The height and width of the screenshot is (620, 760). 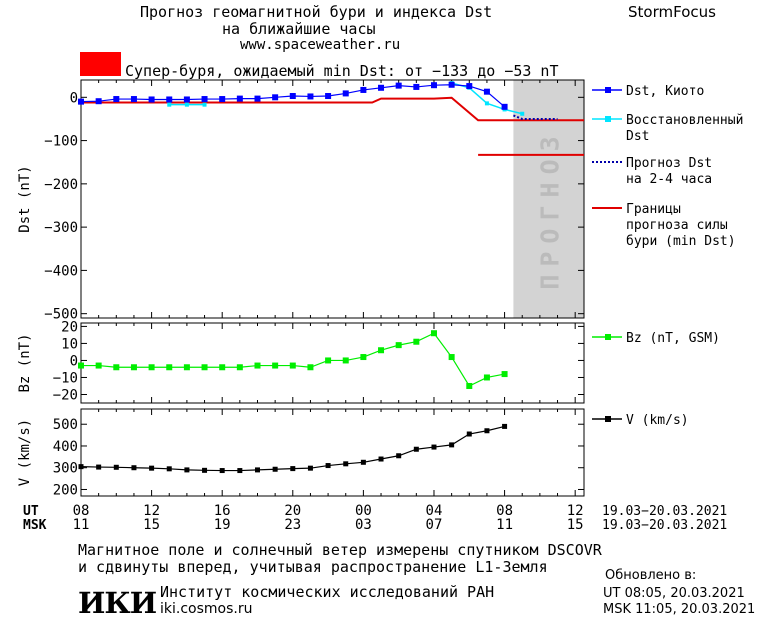 What do you see at coordinates (316, 12) in the screenshot?
I see `chart-title: Прогноз геомагнитной бури и индекса Dst` at bounding box center [316, 12].